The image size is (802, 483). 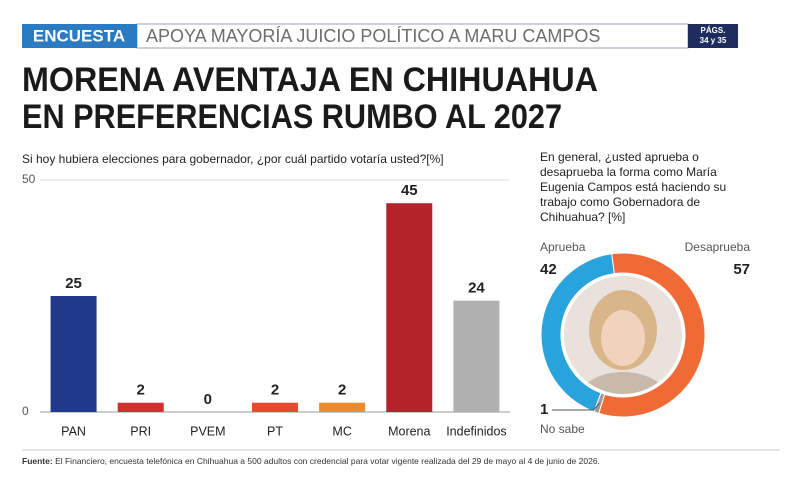 What do you see at coordinates (476, 288) in the screenshot?
I see `value-label: 24` at bounding box center [476, 288].